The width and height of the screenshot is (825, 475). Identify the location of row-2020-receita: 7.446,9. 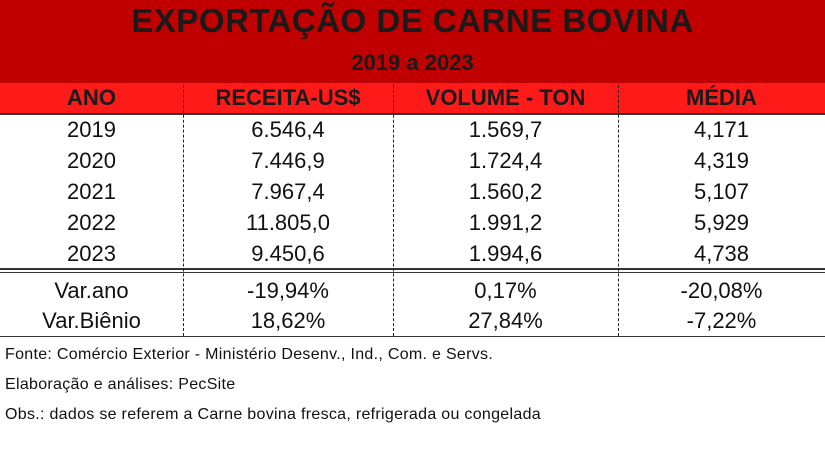
(288, 160).